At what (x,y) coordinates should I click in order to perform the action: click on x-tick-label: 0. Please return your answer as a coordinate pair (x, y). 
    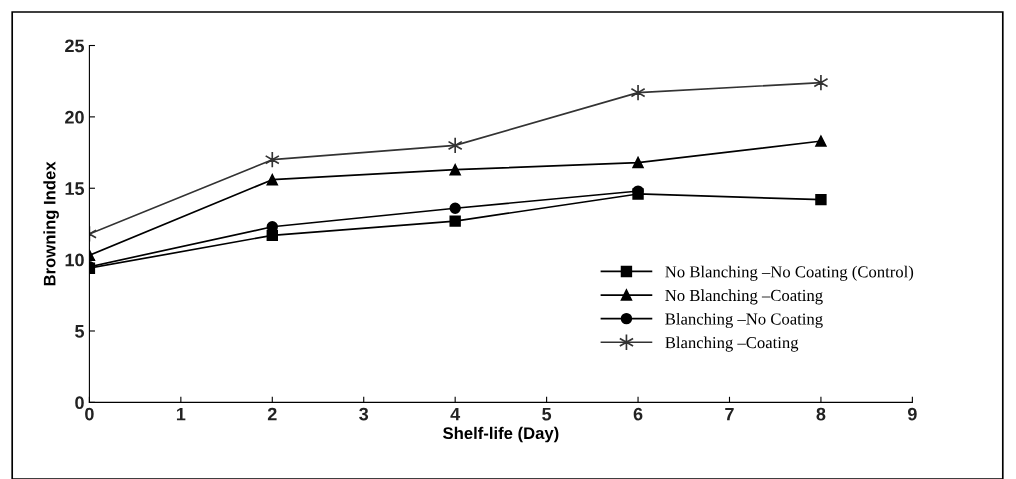
    Looking at the image, I should click on (89, 414).